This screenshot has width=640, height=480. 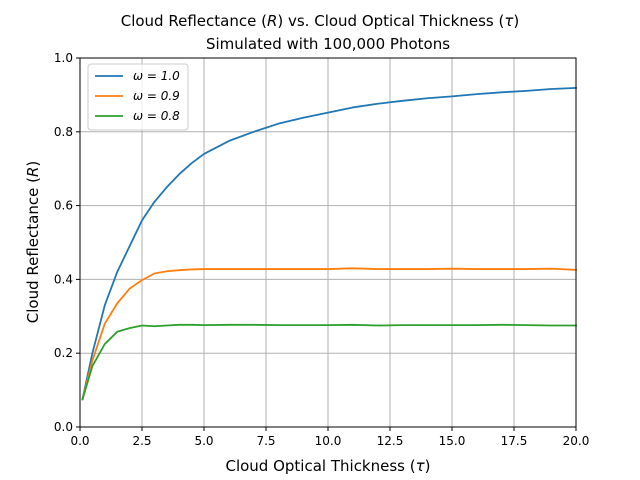 What do you see at coordinates (576, 441) in the screenshot?
I see `x-tick-label: 20.0` at bounding box center [576, 441].